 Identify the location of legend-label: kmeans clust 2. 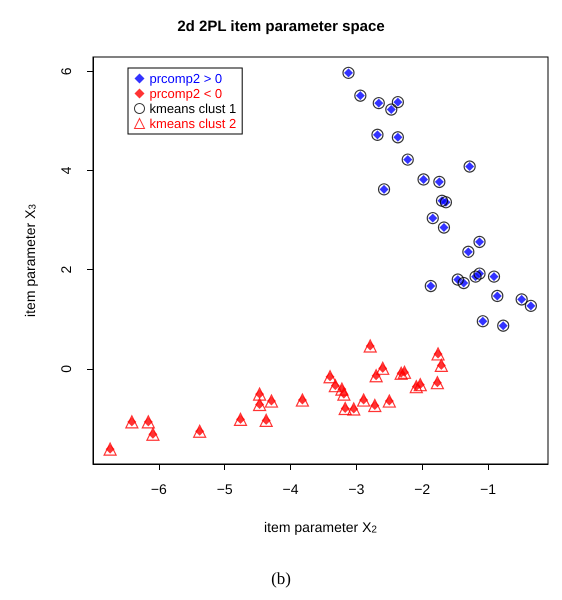
(193, 123).